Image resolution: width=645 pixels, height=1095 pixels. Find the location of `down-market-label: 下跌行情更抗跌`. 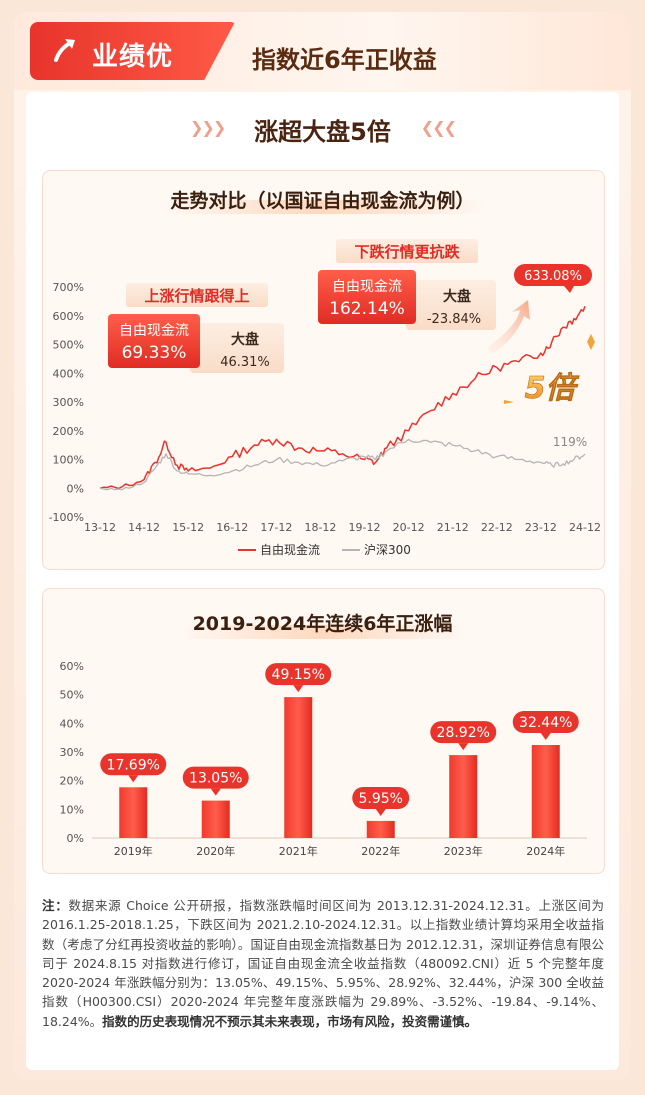

down-market-label: 下跌行情更抗跌 is located at coordinates (407, 252).